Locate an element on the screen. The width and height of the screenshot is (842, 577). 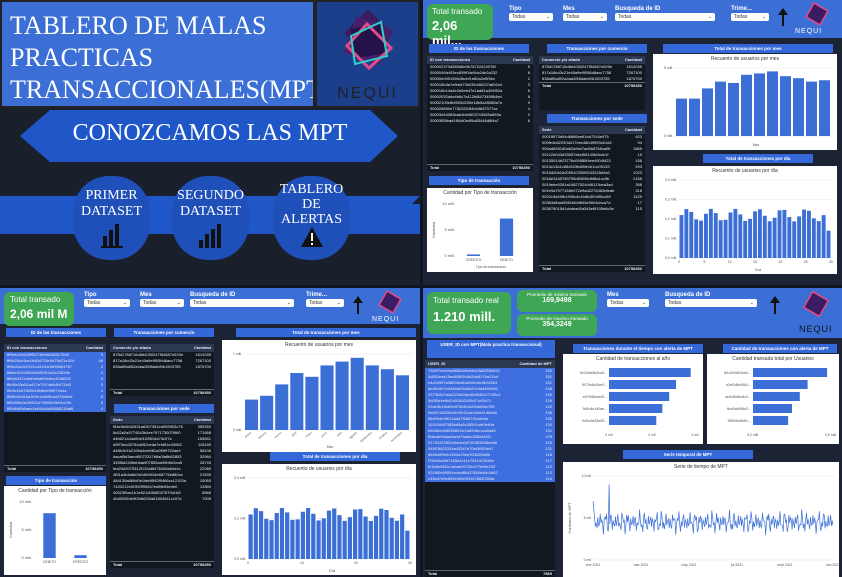
table-row: 2373b0b7a4a223d64ac564846c27155c1 149 is located at coordinates (490, 395).